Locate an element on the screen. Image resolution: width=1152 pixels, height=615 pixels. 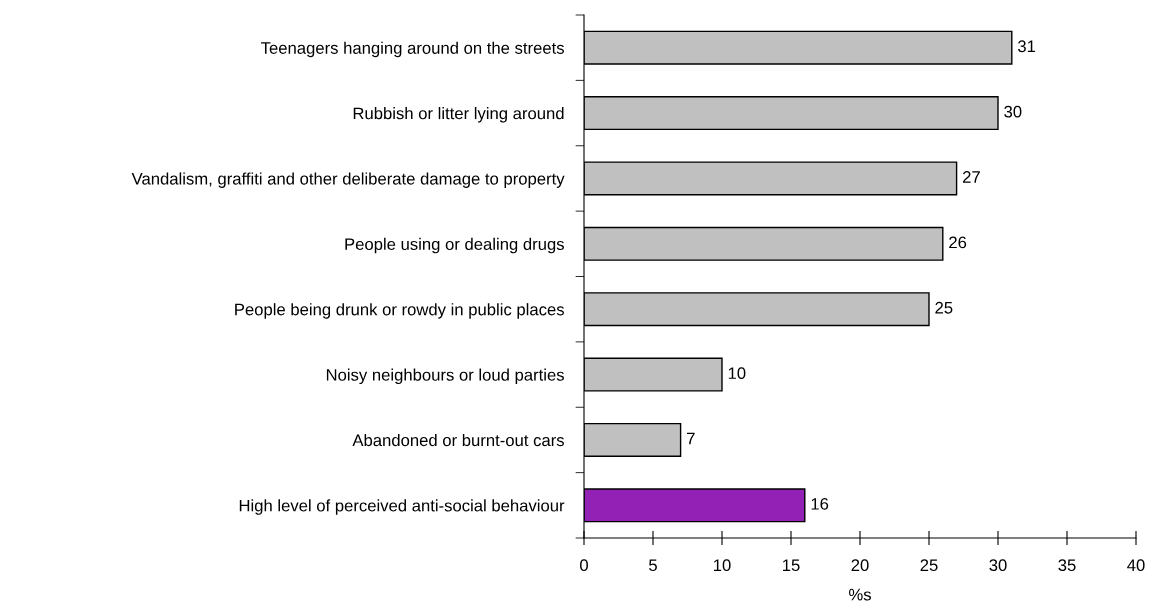
x-tick-label: 0 is located at coordinates (584, 565).